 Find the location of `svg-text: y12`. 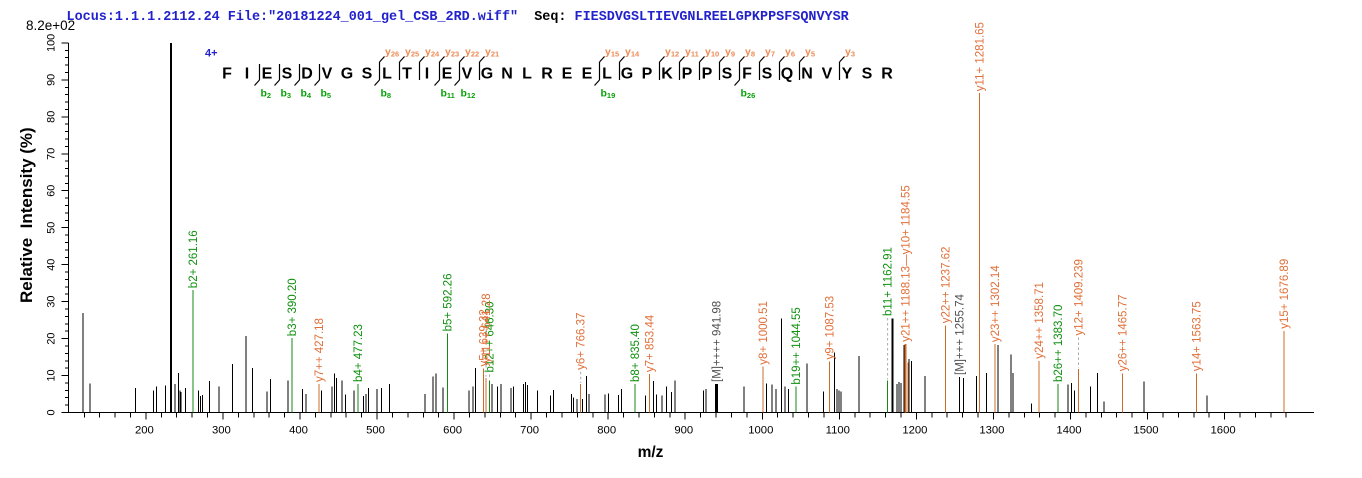

svg-text: y12 is located at coordinates (672, 52).